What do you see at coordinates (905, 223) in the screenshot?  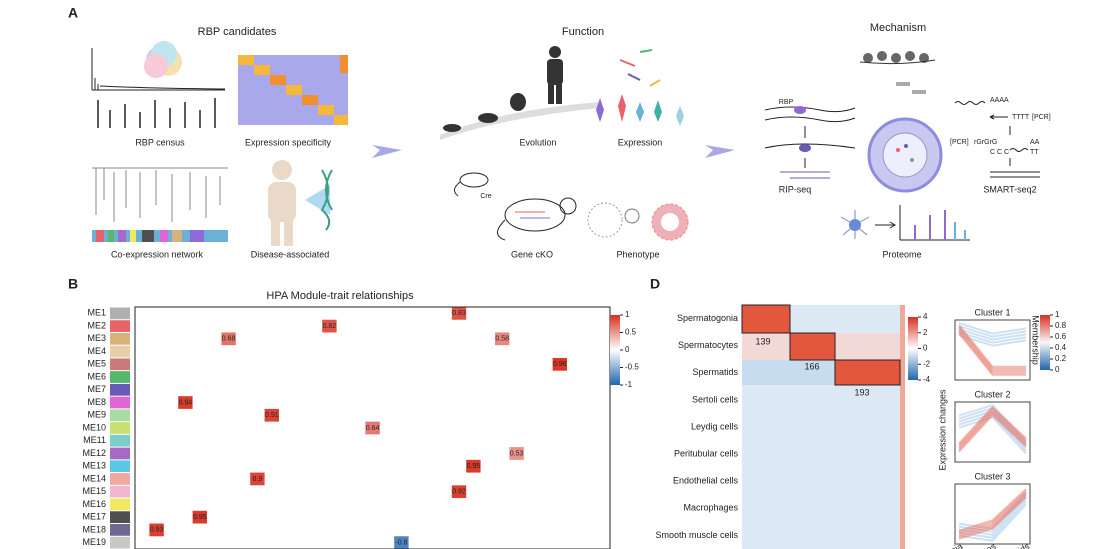 I see `proteome-illustration` at bounding box center [905, 223].